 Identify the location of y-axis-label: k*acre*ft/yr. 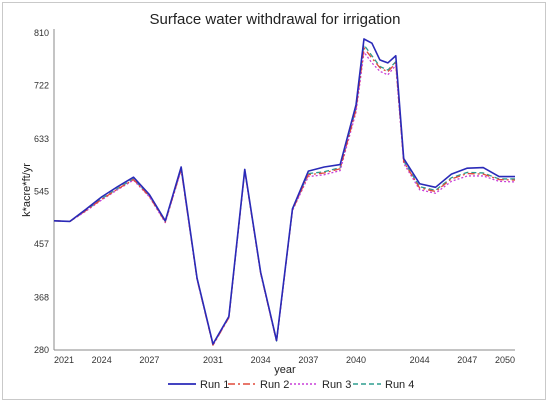
(27, 190).